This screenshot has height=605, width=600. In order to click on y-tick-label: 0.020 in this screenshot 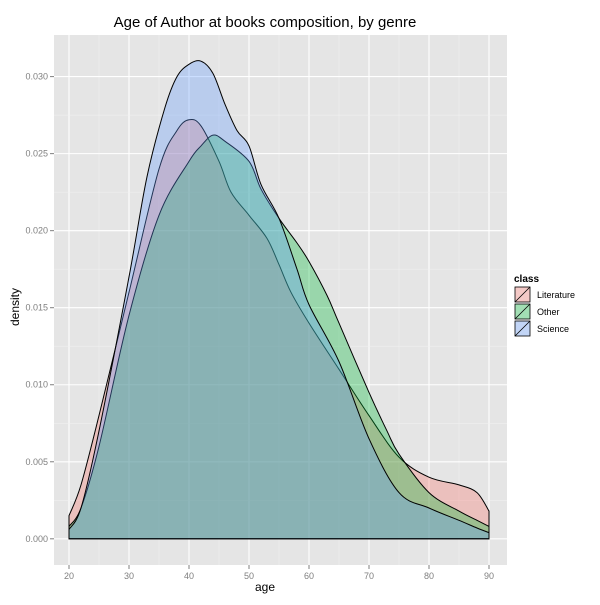, I will do `click(36, 231)`.